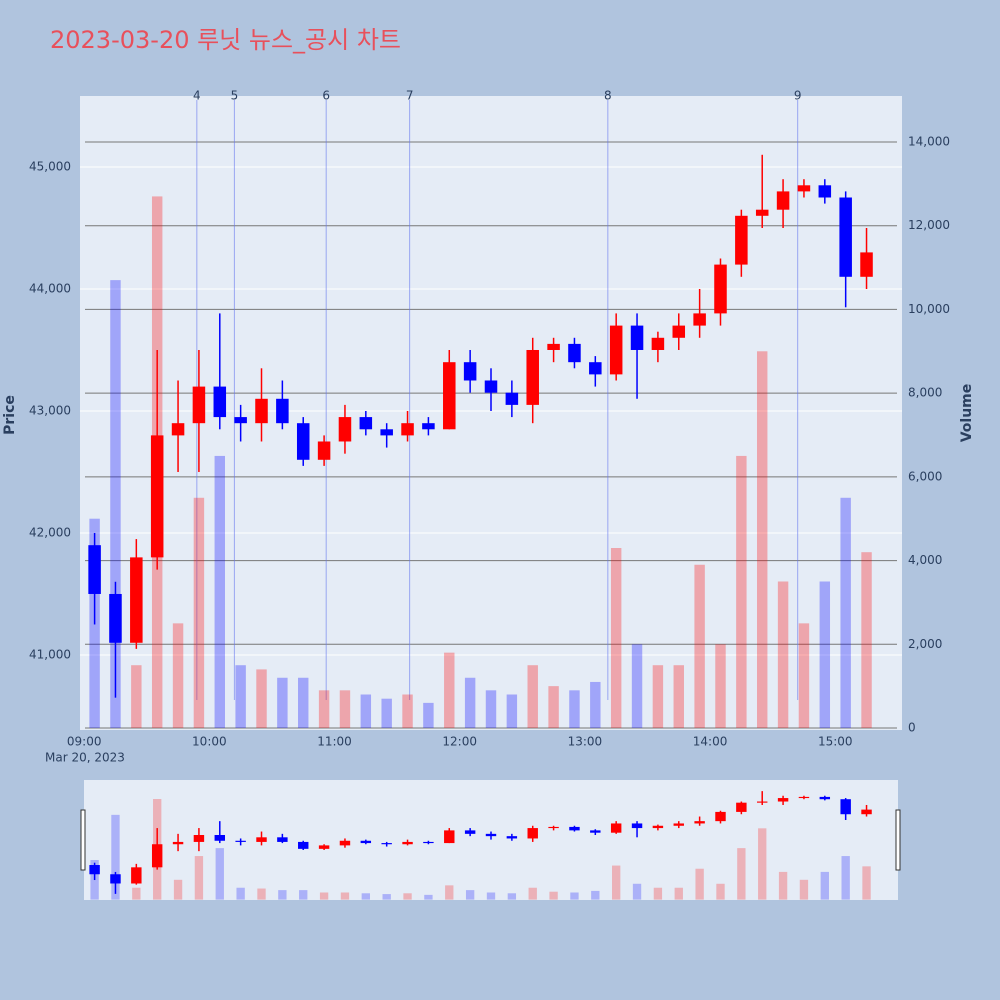  What do you see at coordinates (925, 393) in the screenshot?
I see `y2-tick-label: 8,000` at bounding box center [925, 393].